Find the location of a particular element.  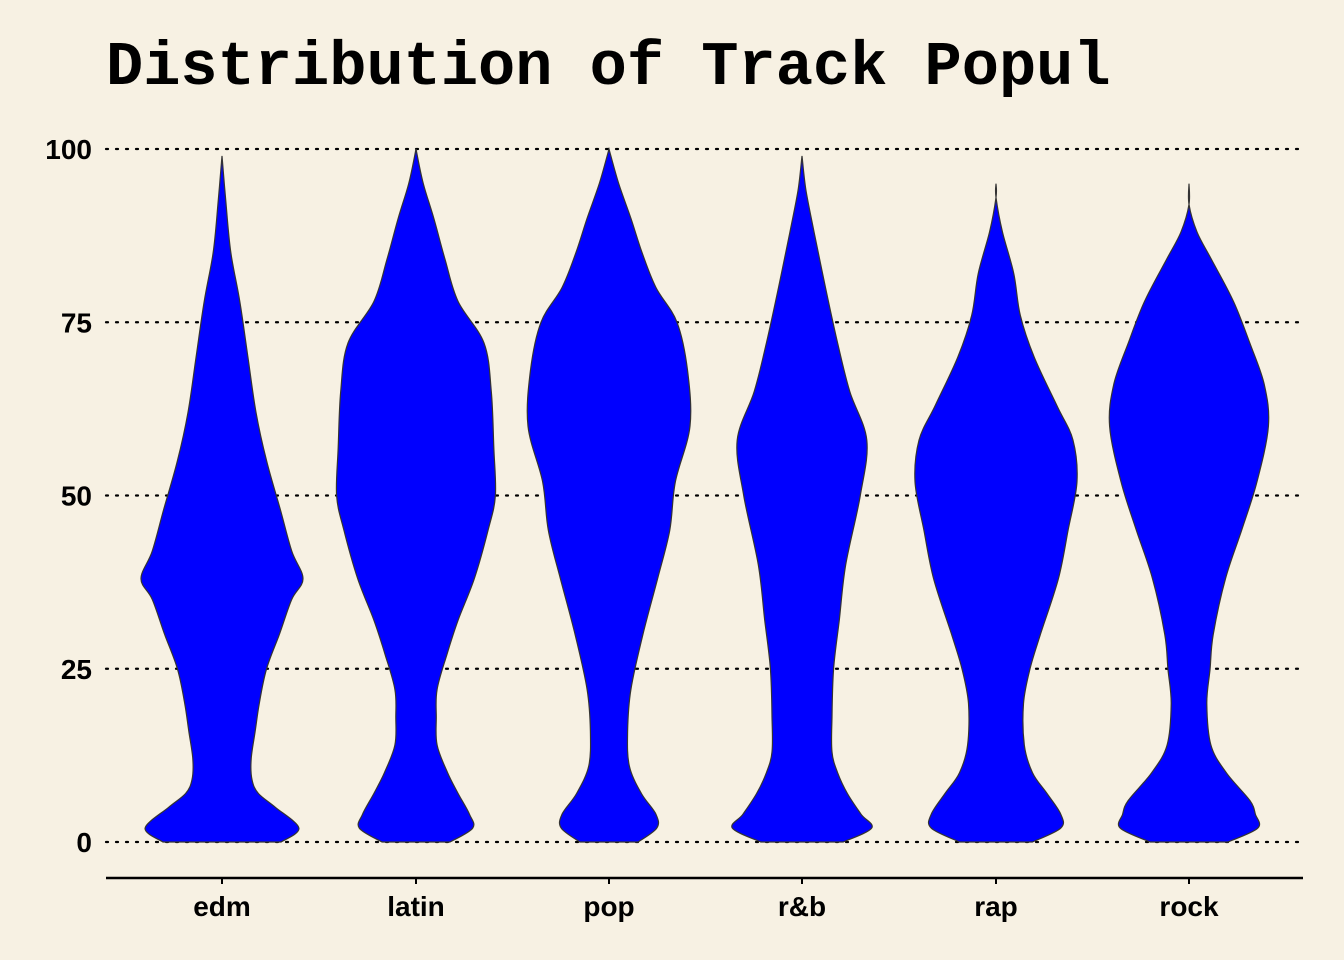

y-axis-tick-labels: 0 25 50 75 100 is located at coordinates (68, 496).